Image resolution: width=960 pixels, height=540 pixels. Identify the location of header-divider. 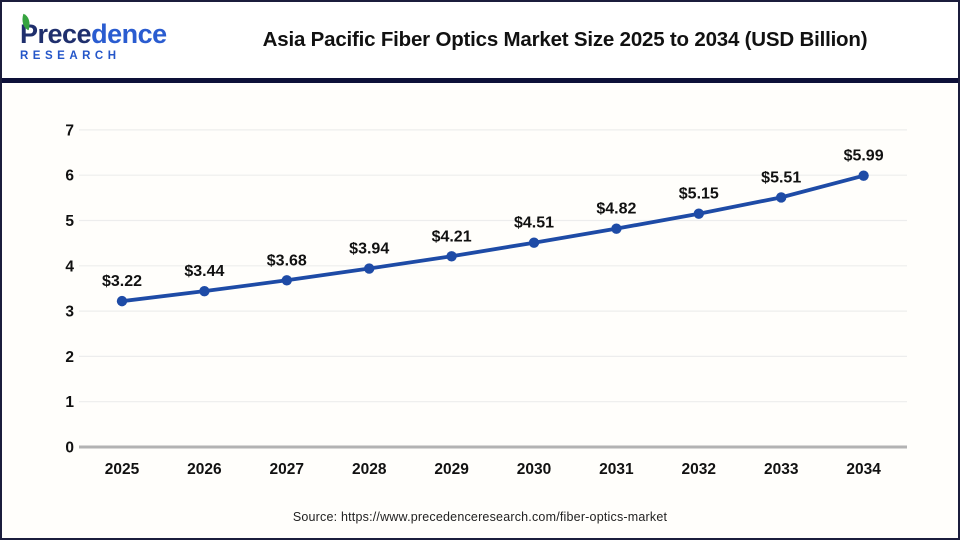
(480, 80).